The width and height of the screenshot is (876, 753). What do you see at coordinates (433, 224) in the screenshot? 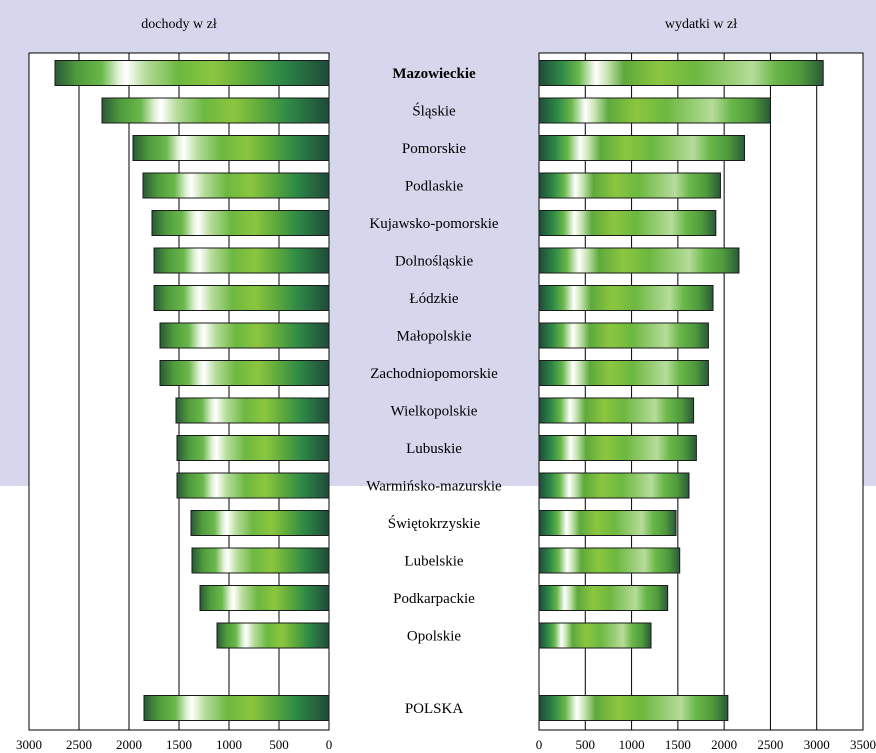
I see `category-label-kujawsko-pomorskie: Kujawsko-pomorskie` at bounding box center [433, 224].